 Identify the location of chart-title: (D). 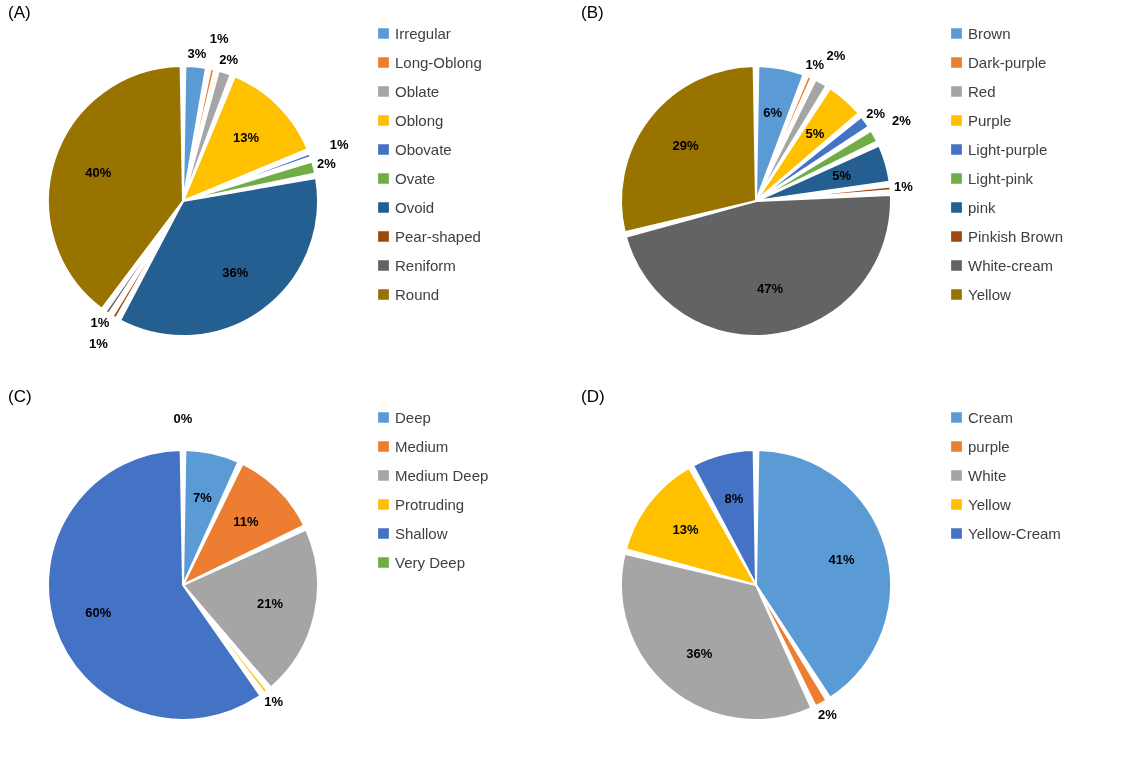
(593, 396).